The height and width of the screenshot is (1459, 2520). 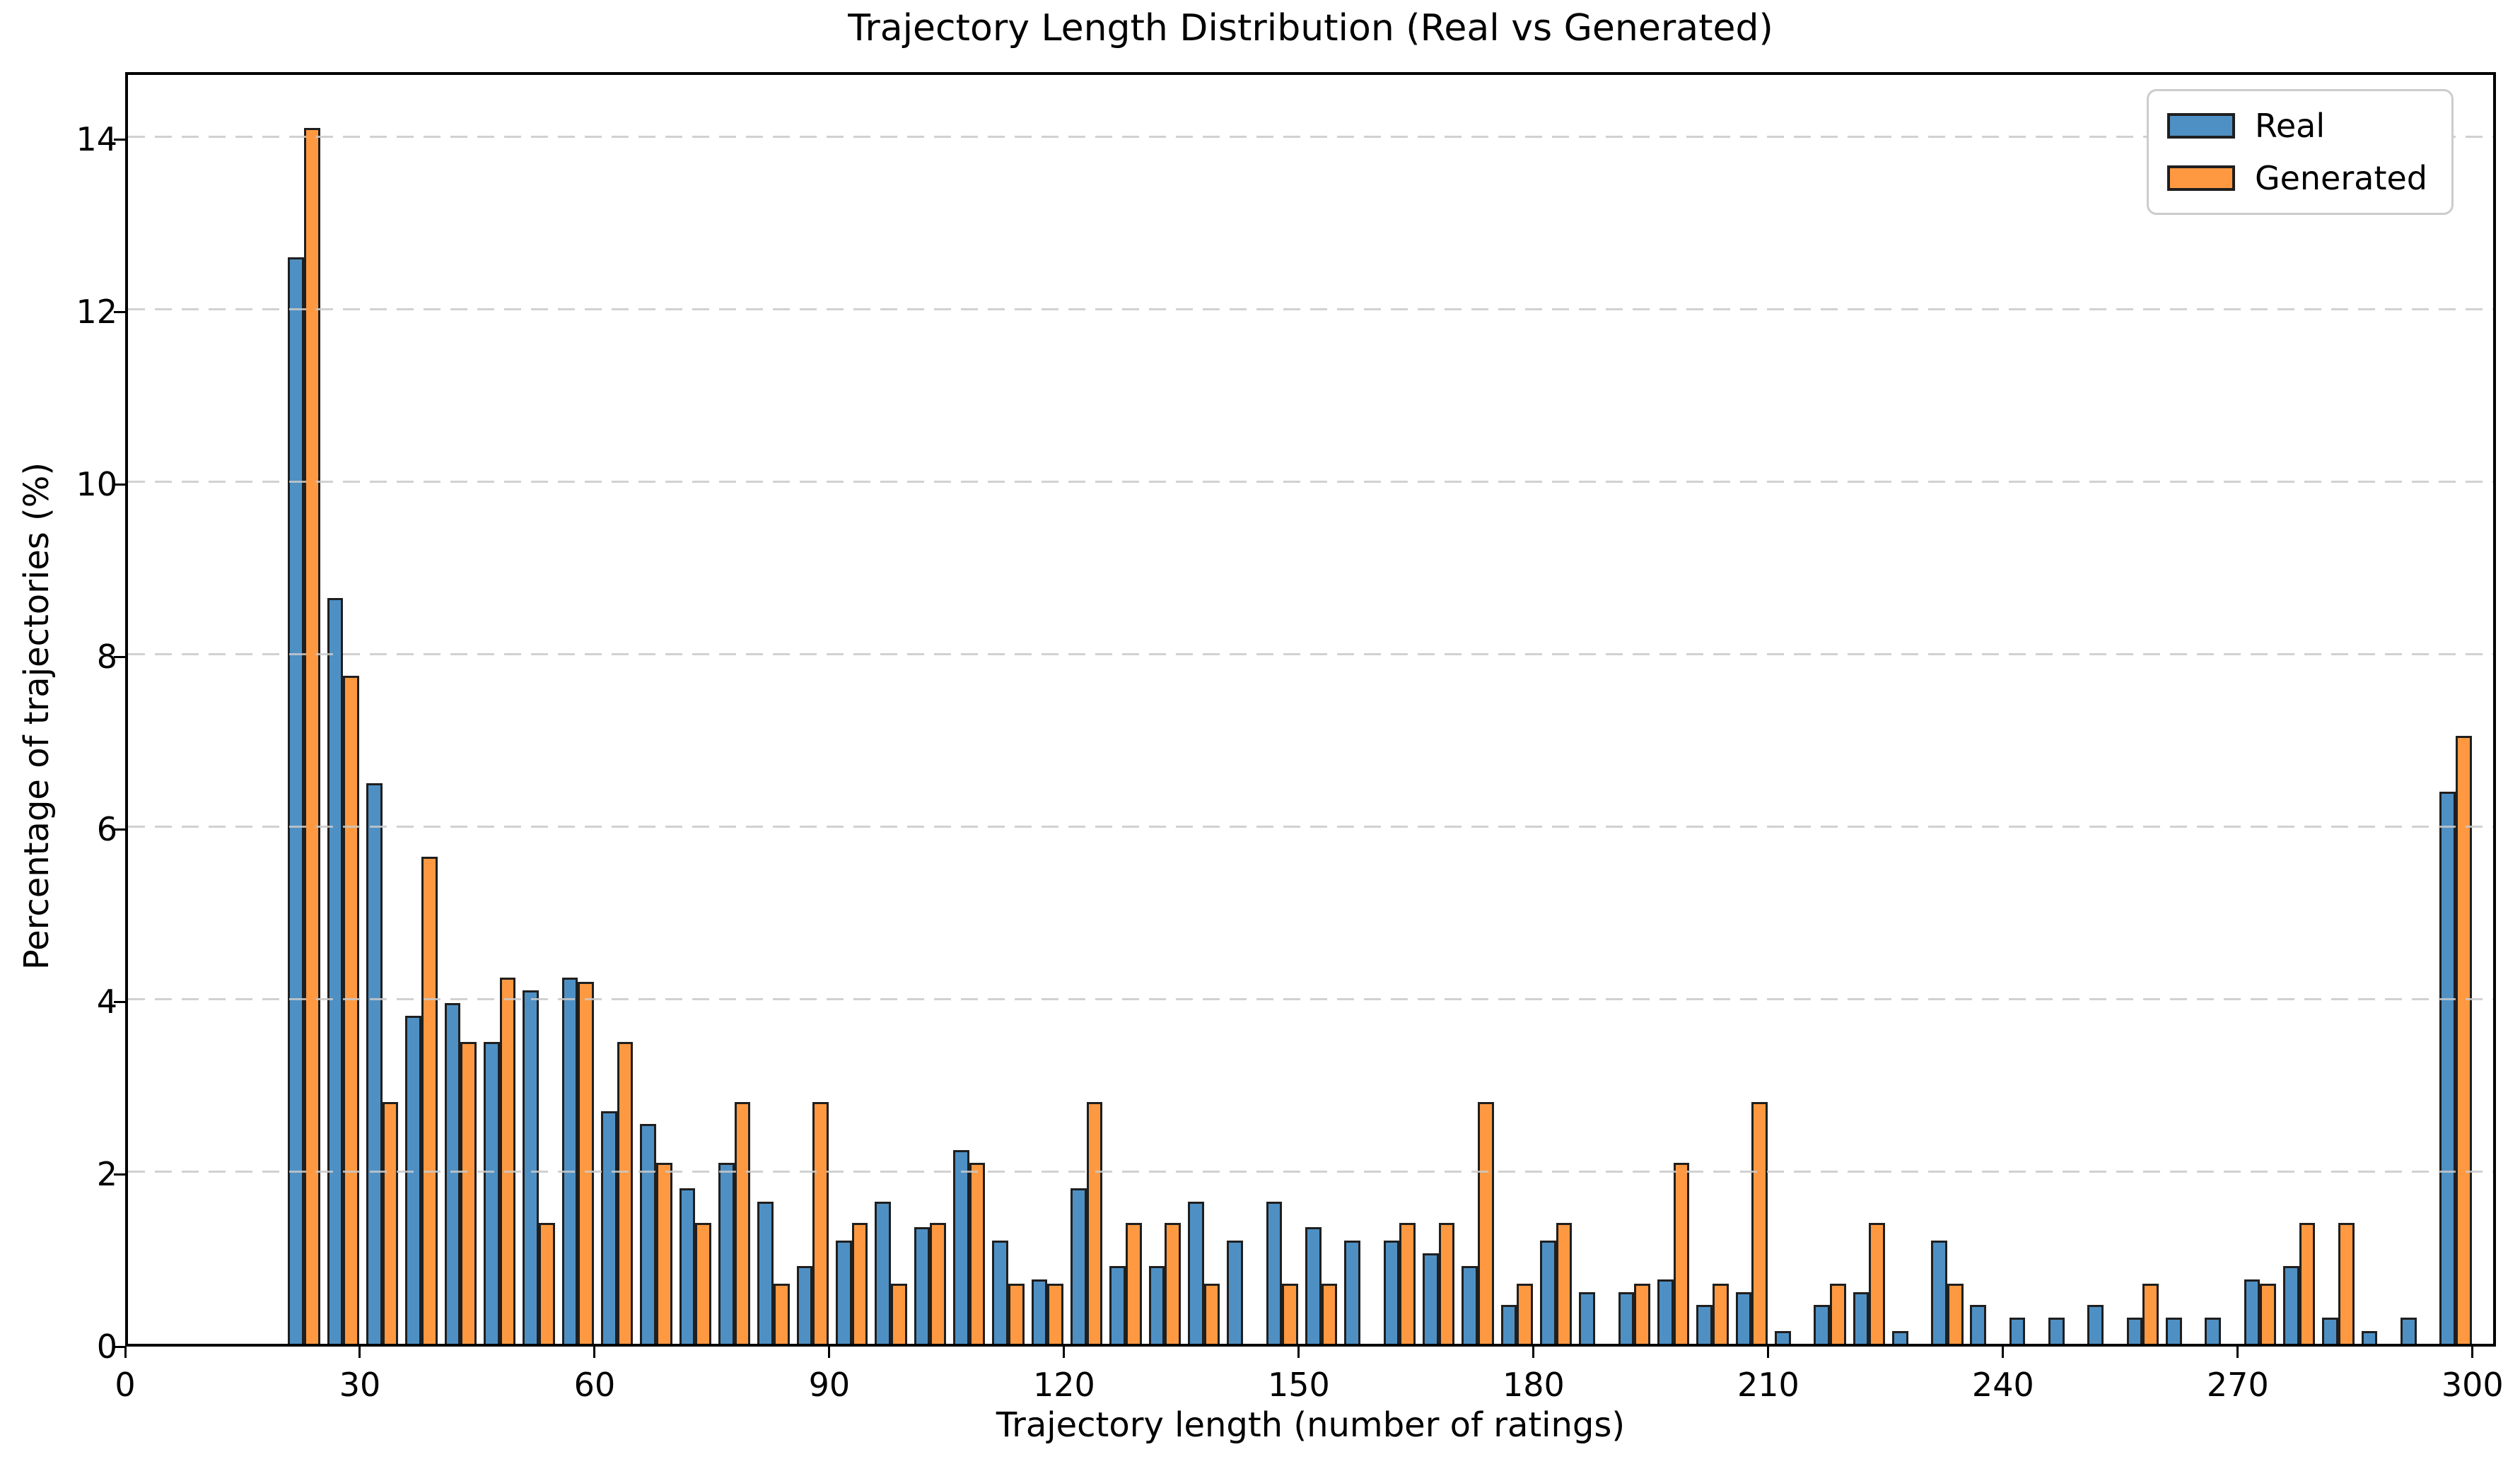 I want to click on y-tick-label: 10, so click(x=96, y=485).